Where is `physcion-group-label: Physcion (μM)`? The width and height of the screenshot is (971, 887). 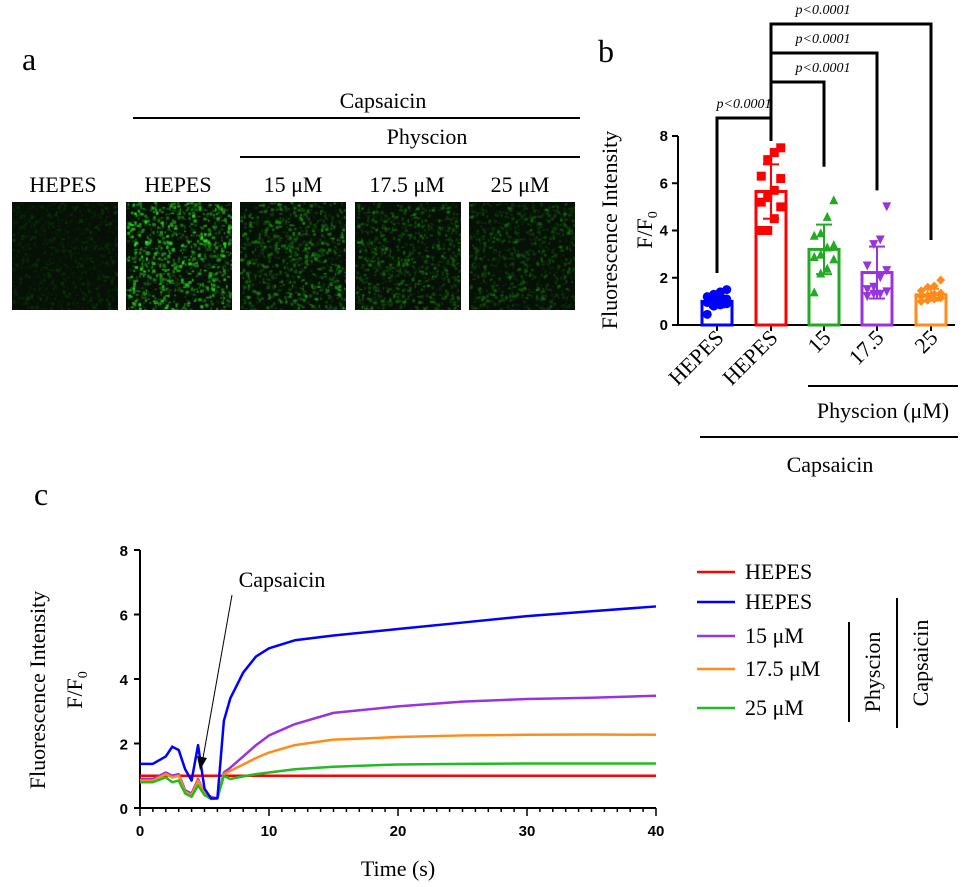 physcion-group-label: Physcion (μM) is located at coordinates (883, 410).